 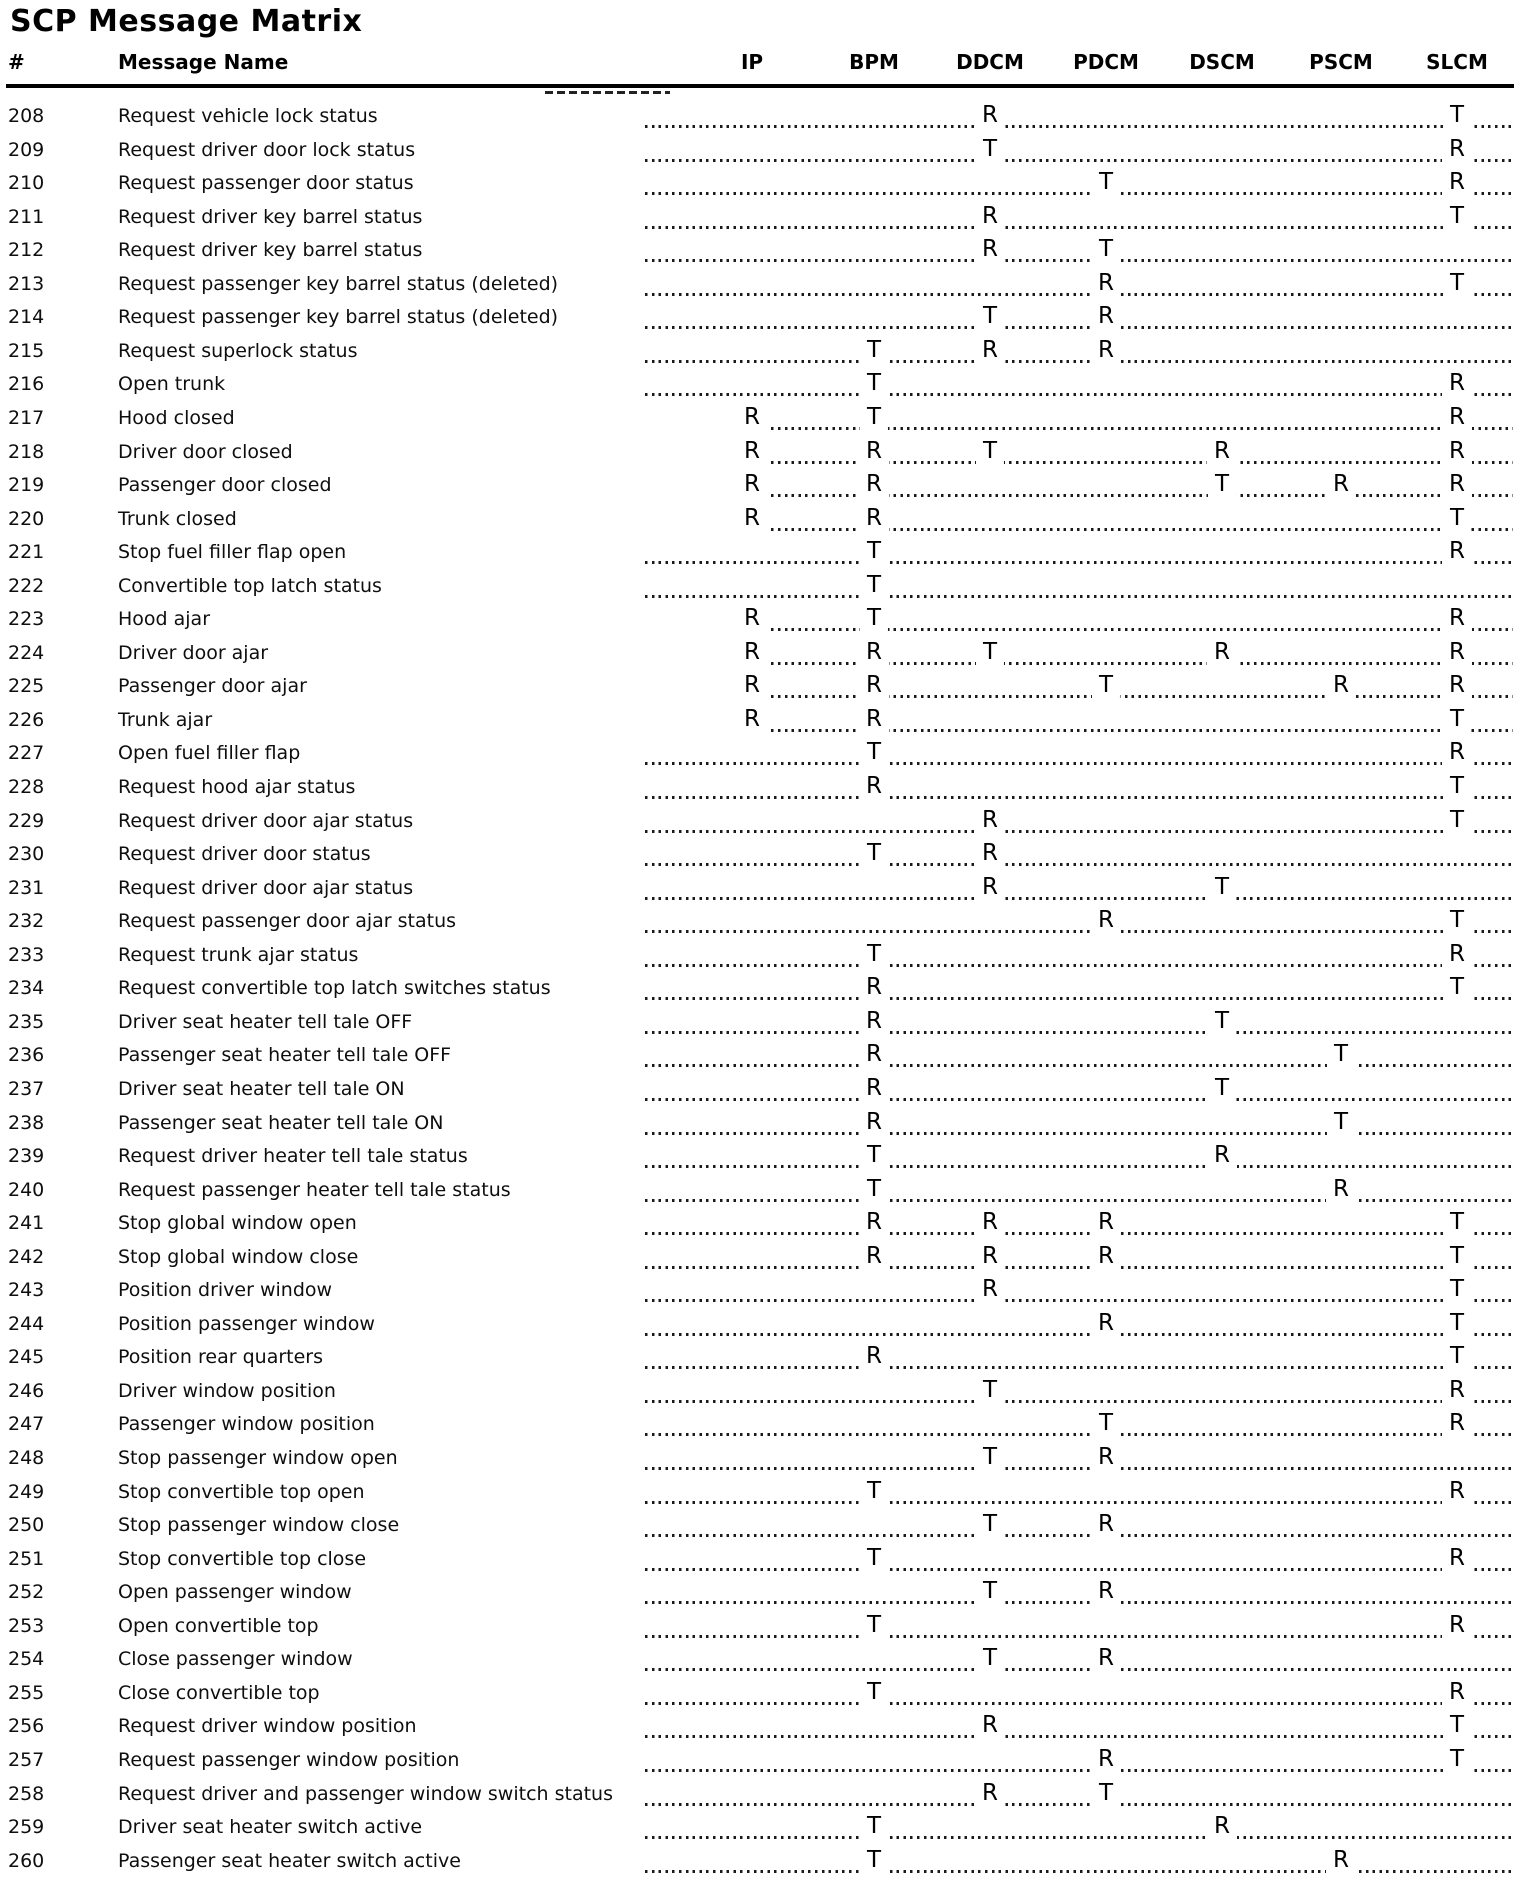 What do you see at coordinates (237, 787) in the screenshot?
I see `message-name: Request hood ajar status` at bounding box center [237, 787].